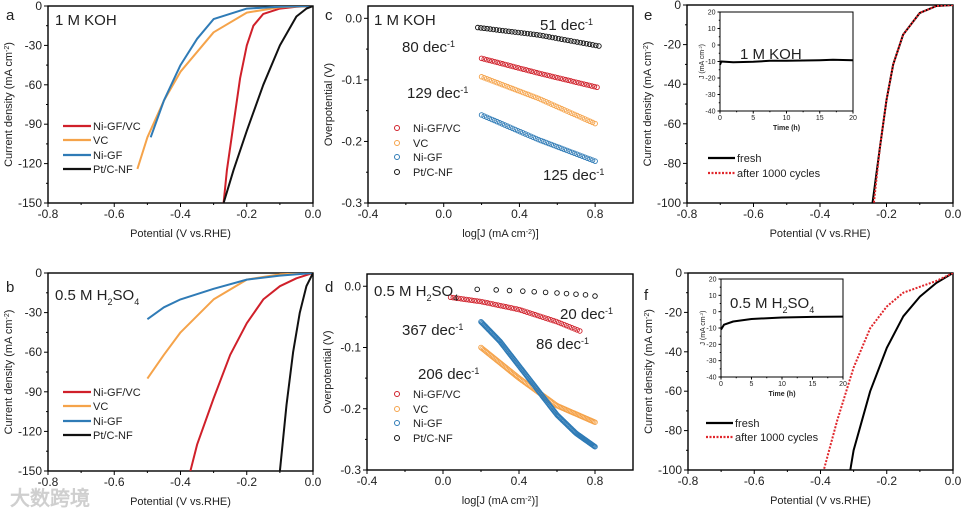  What do you see at coordinates (351, 203) in the screenshot?
I see `y-tick-label: -0.3` at bounding box center [351, 203].